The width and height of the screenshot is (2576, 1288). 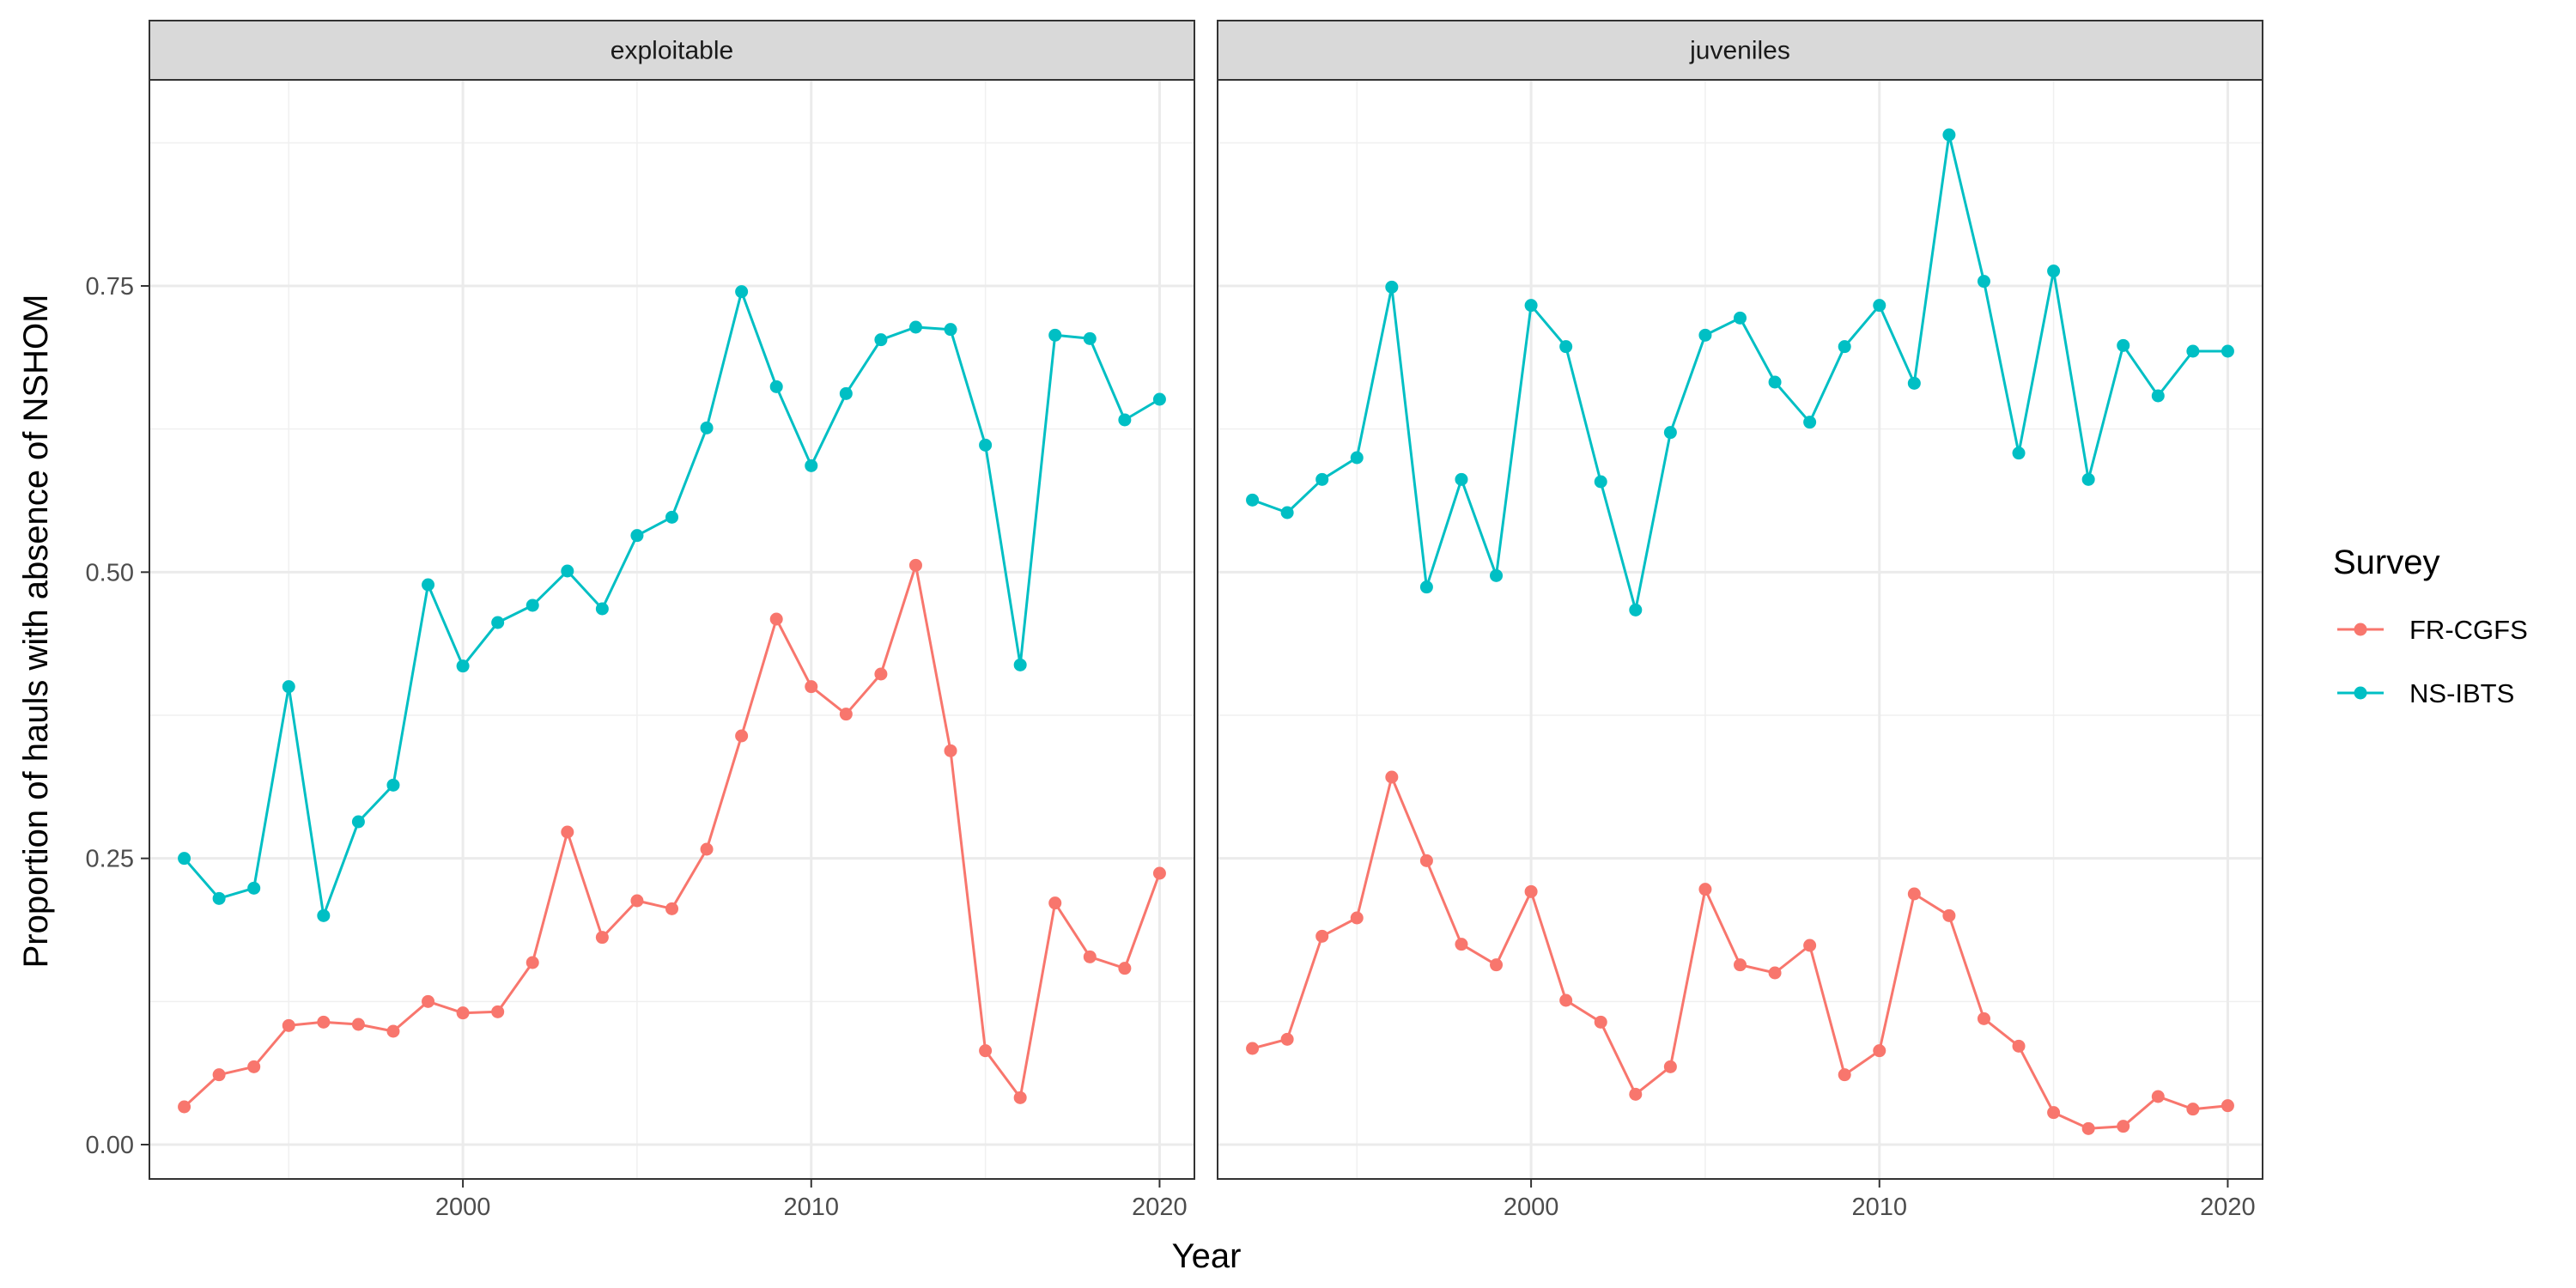 I want to click on y-tick-label: 0.75, so click(x=110, y=287).